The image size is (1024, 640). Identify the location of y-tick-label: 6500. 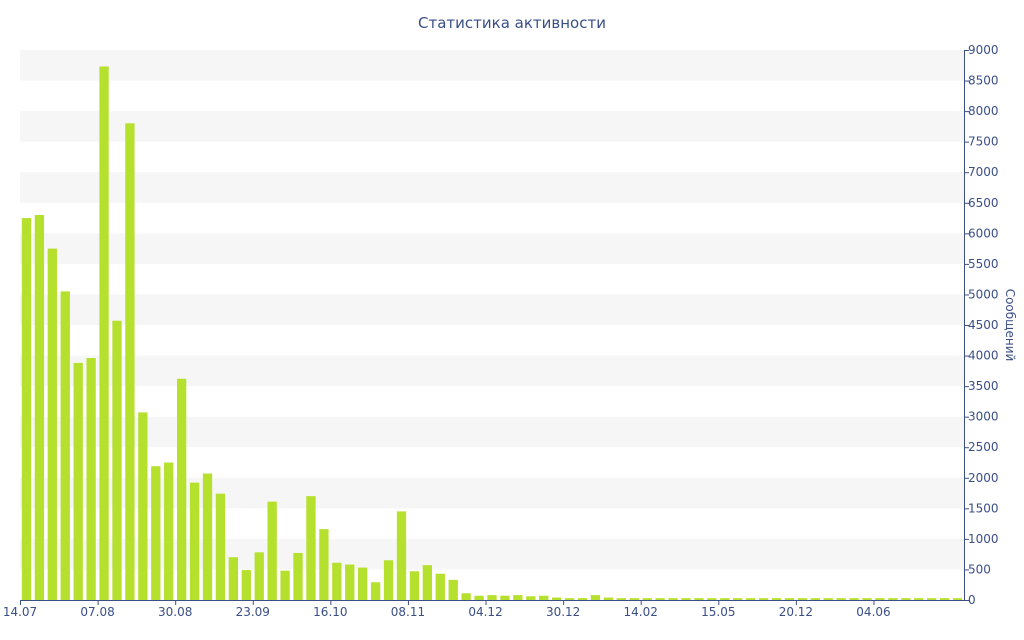
(983, 203).